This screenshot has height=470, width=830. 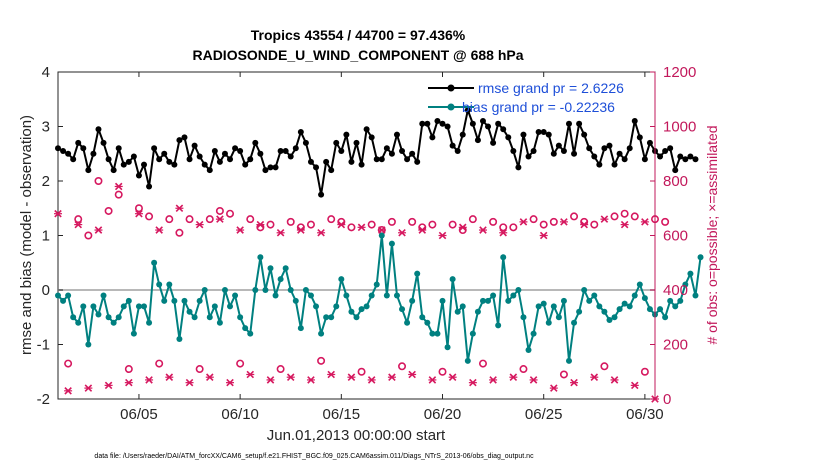 What do you see at coordinates (43, 399) in the screenshot?
I see `left-tick-label: -2` at bounding box center [43, 399].